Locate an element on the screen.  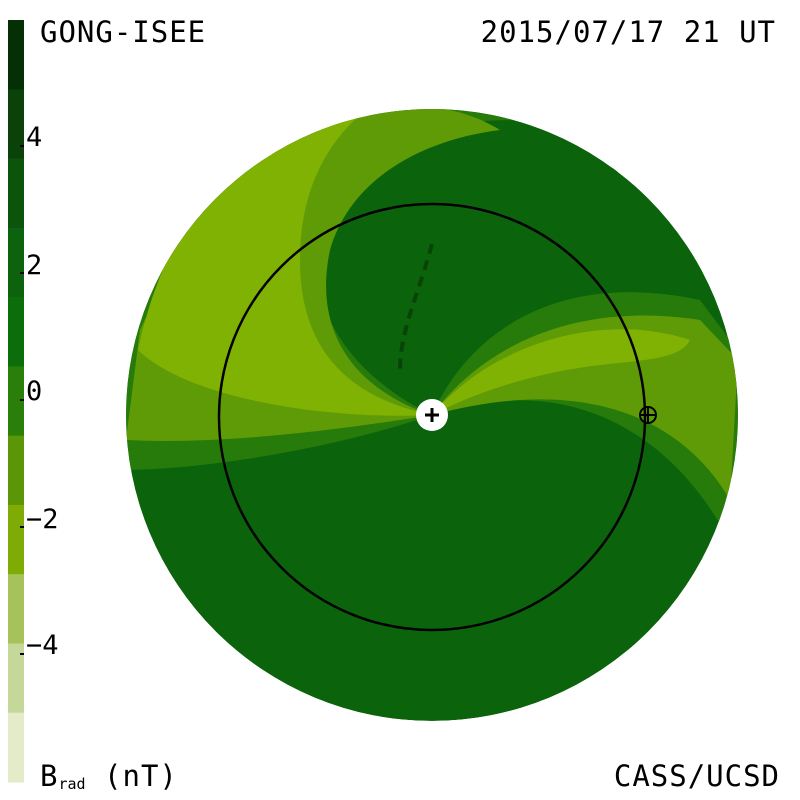
colorbar-subscript: rad is located at coordinates (72, 784).